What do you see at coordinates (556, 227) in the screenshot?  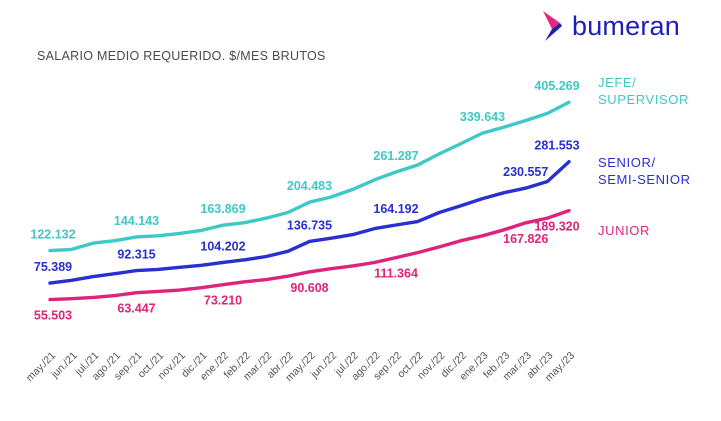 I see `data-label-junior: 189.320` at bounding box center [556, 227].